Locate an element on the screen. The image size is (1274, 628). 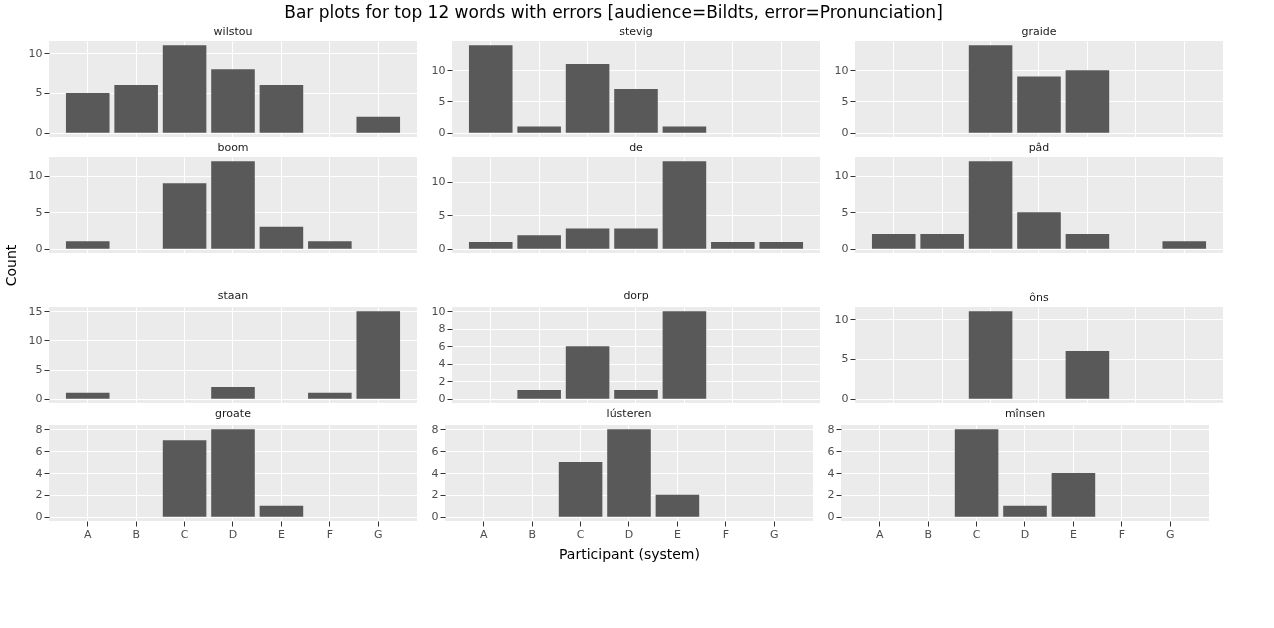
chart-title: de is located at coordinates (636, 147).